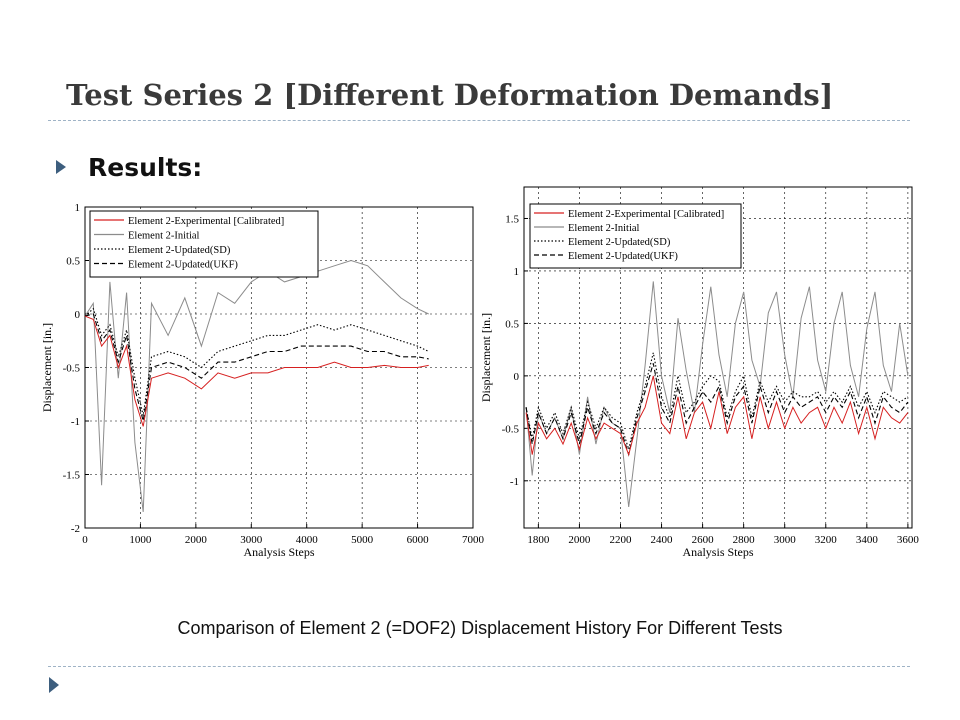 The height and width of the screenshot is (720, 960). Describe the element at coordinates (145, 167) in the screenshot. I see `results-heading: Results:` at that location.